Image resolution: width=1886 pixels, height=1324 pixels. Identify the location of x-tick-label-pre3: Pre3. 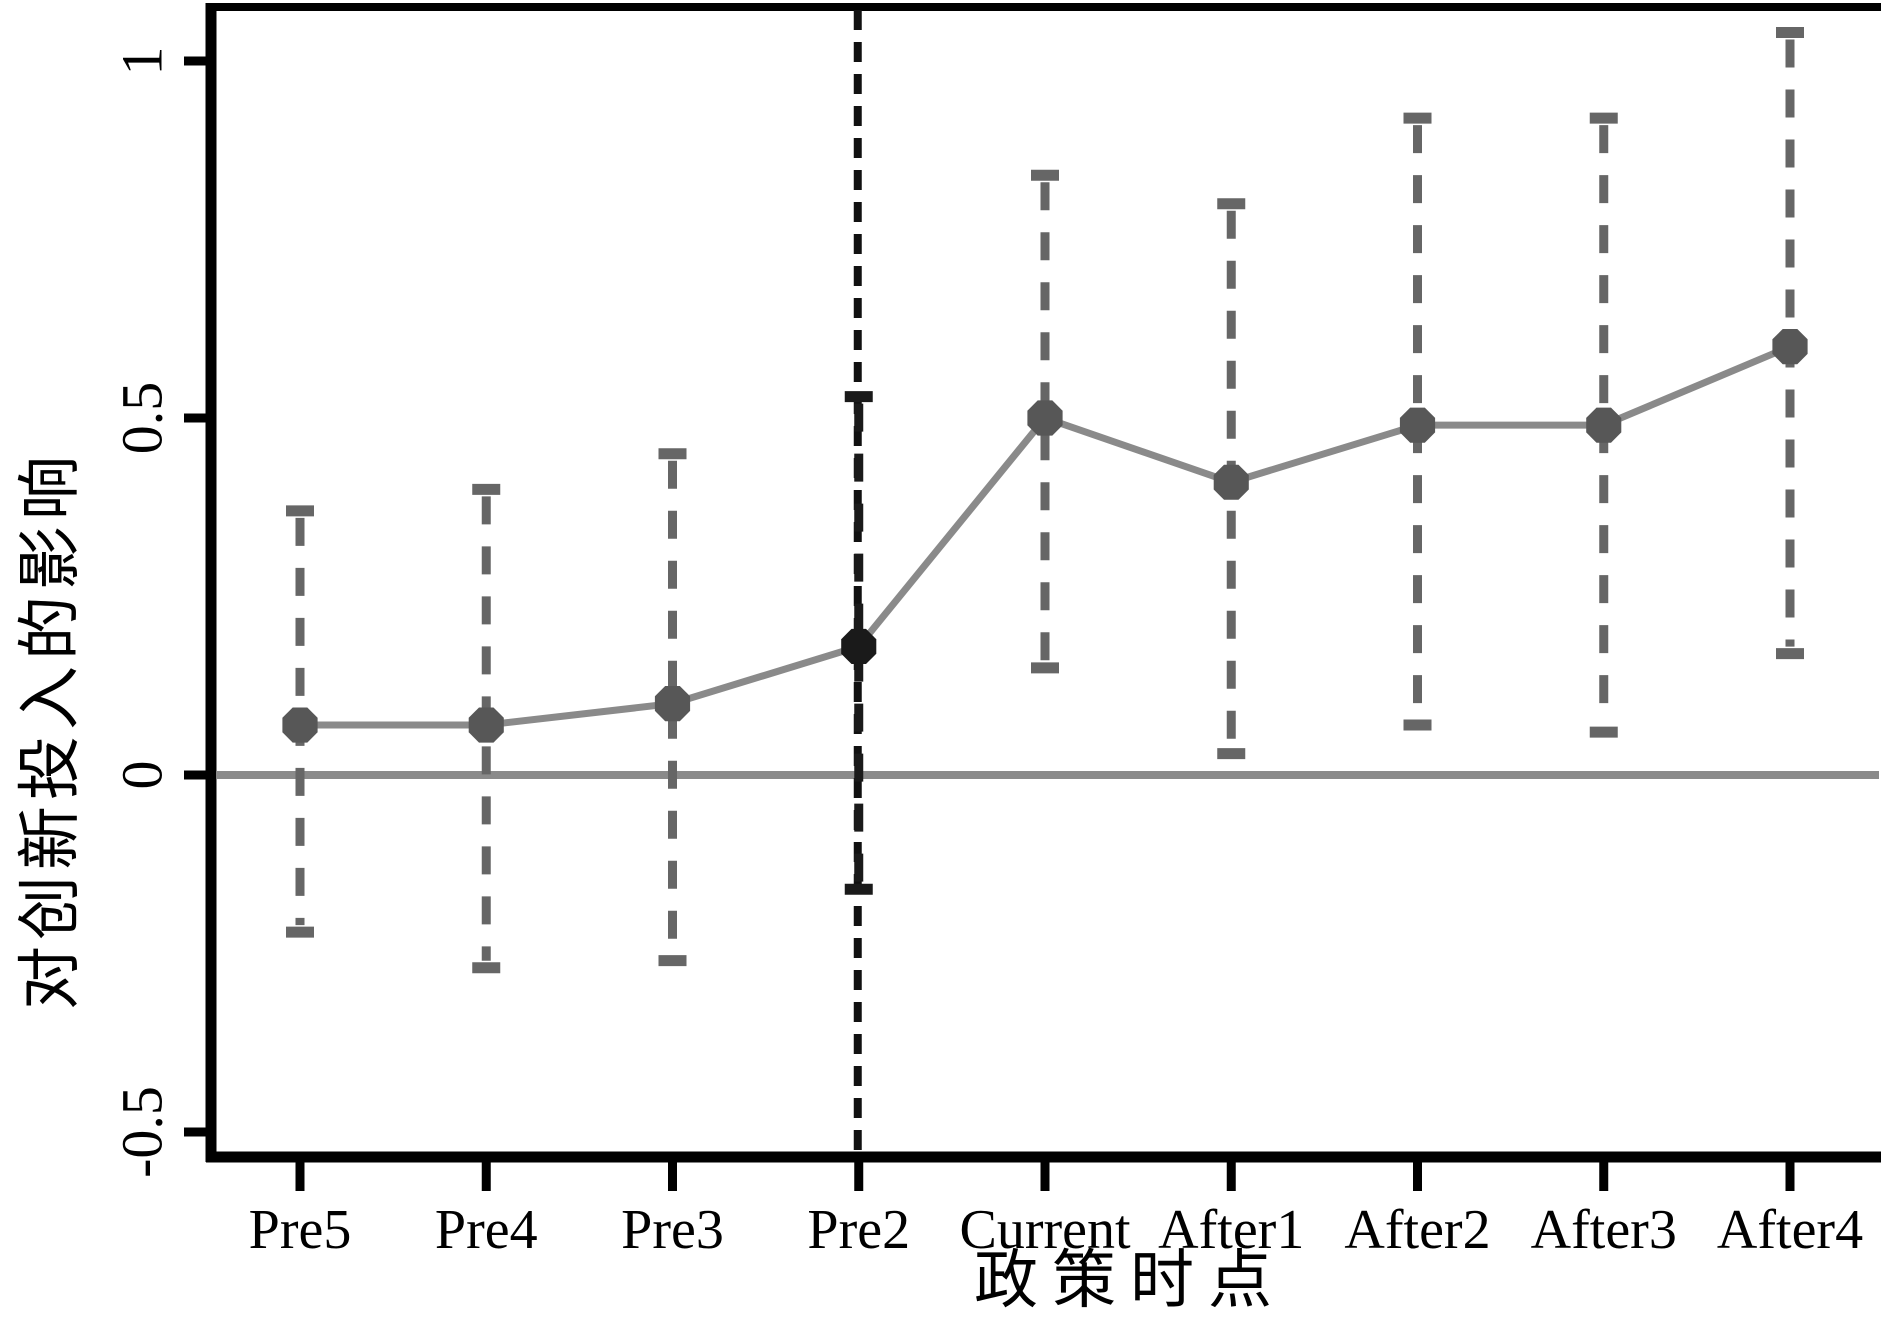
(672, 1230).